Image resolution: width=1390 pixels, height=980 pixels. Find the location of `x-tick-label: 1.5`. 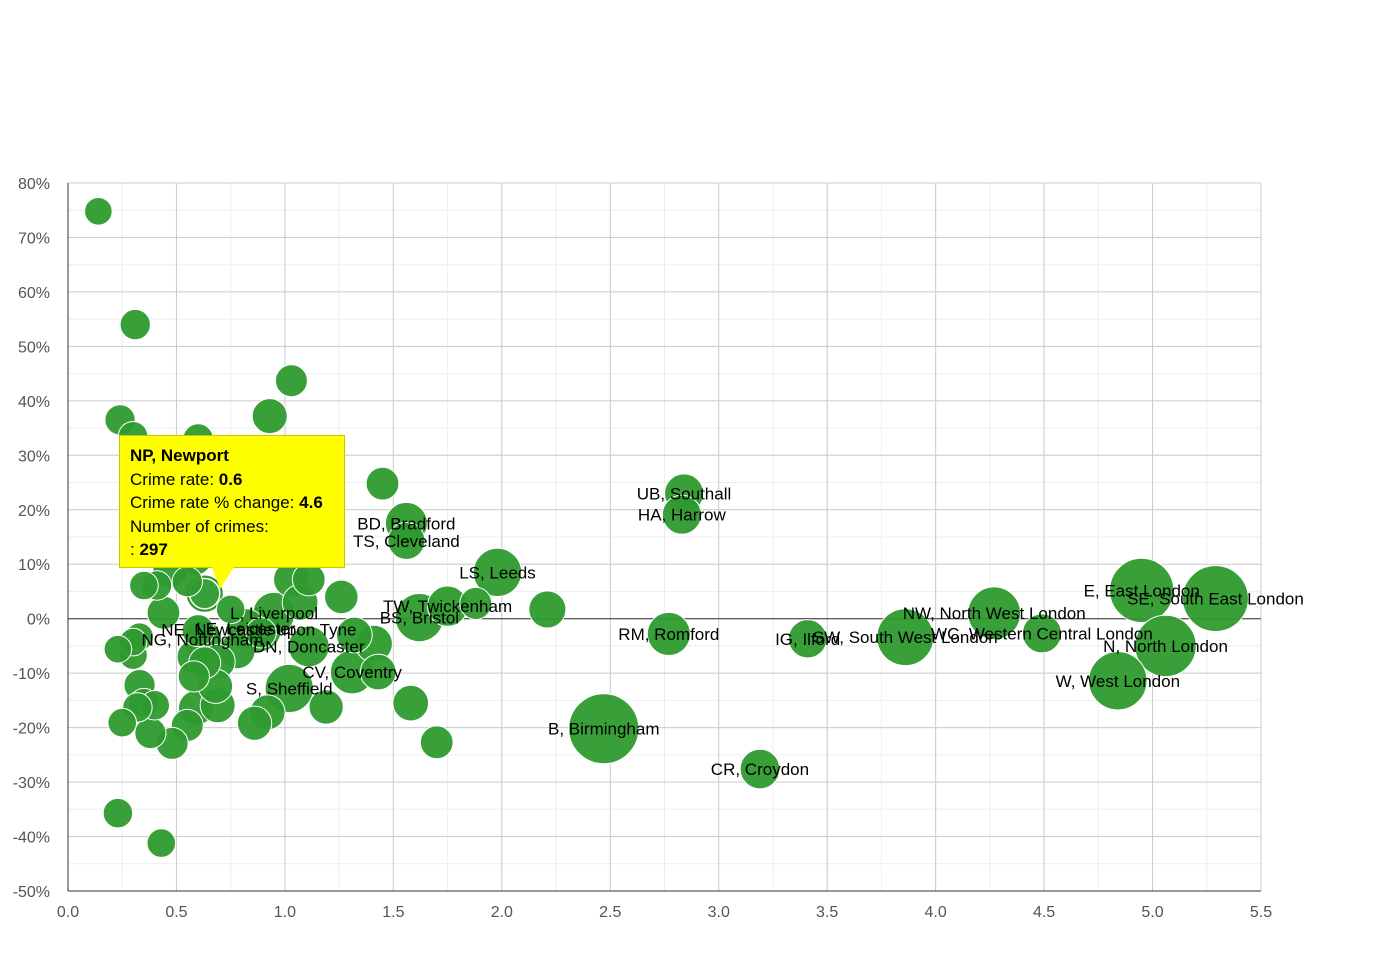

x-tick-label: 1.5 is located at coordinates (393, 912).